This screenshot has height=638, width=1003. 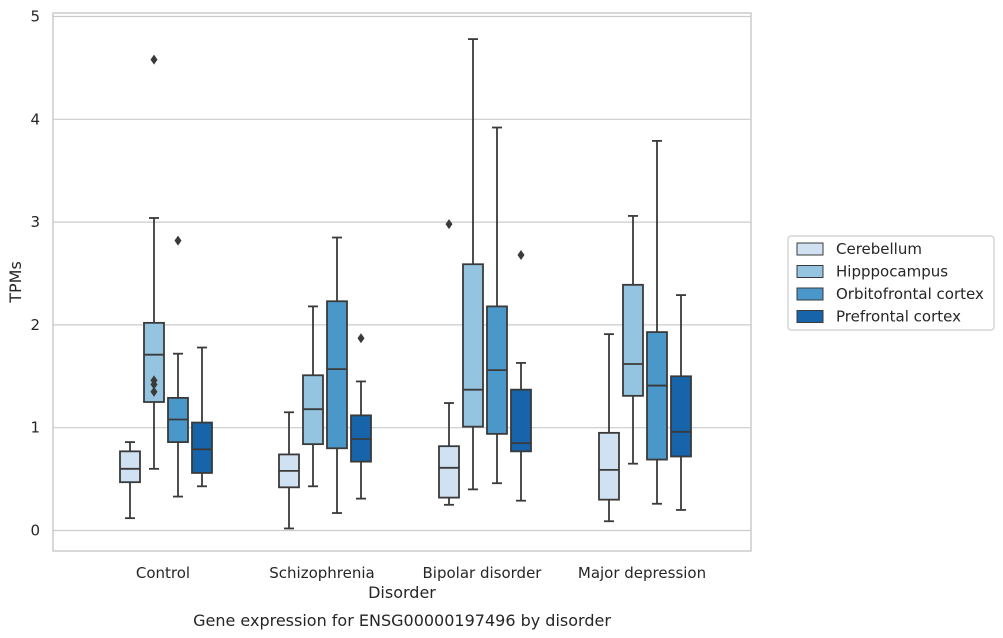 I want to click on y-tick-labels: 0 1 2 3 4 5, so click(x=35, y=274).